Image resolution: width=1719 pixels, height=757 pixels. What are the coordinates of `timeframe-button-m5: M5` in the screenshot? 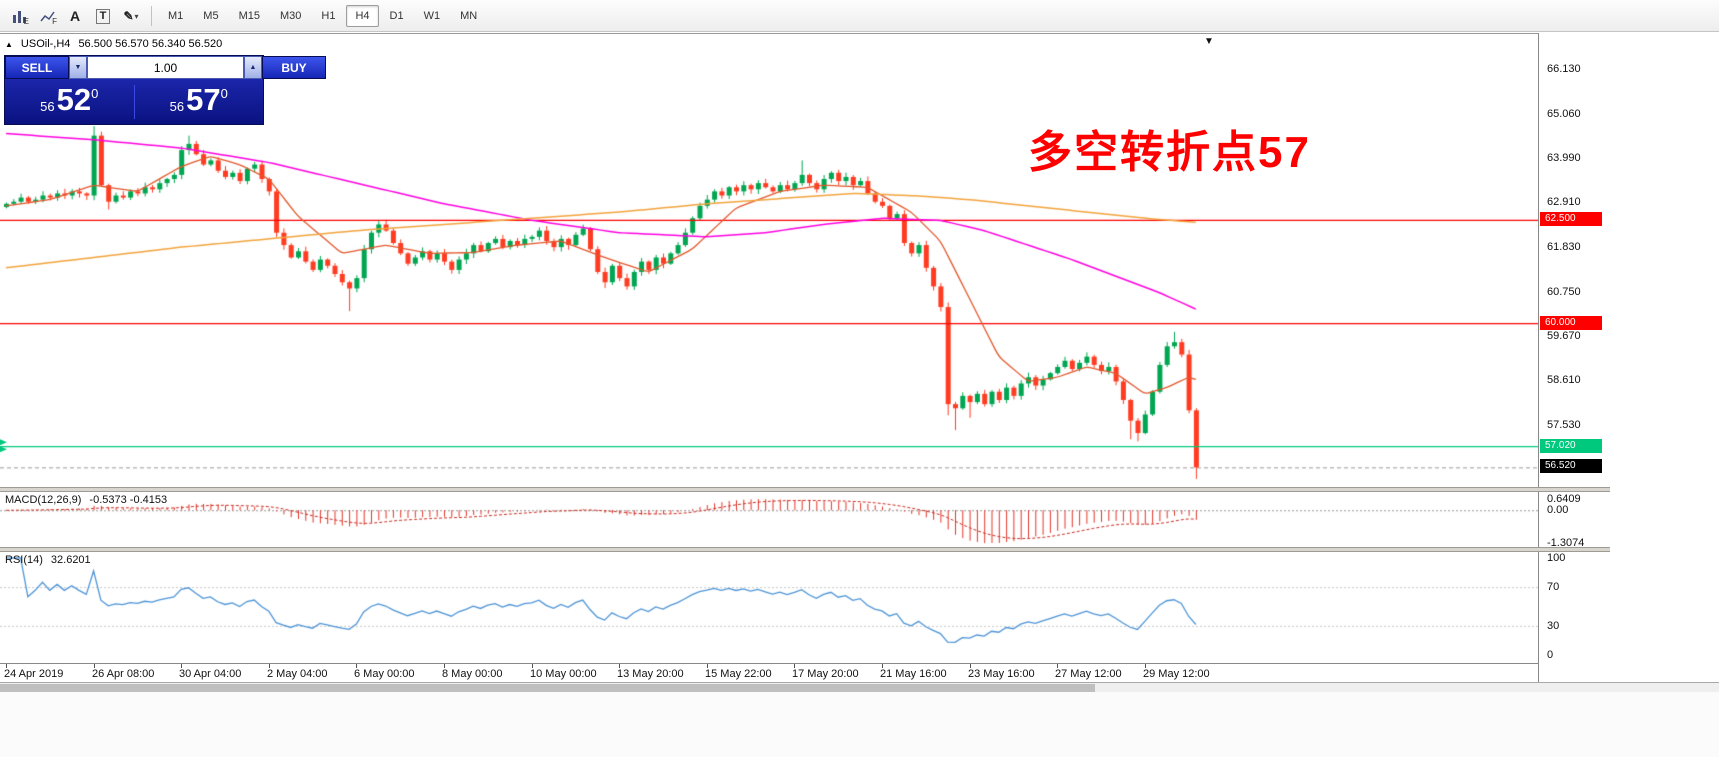 It's located at (210, 16).